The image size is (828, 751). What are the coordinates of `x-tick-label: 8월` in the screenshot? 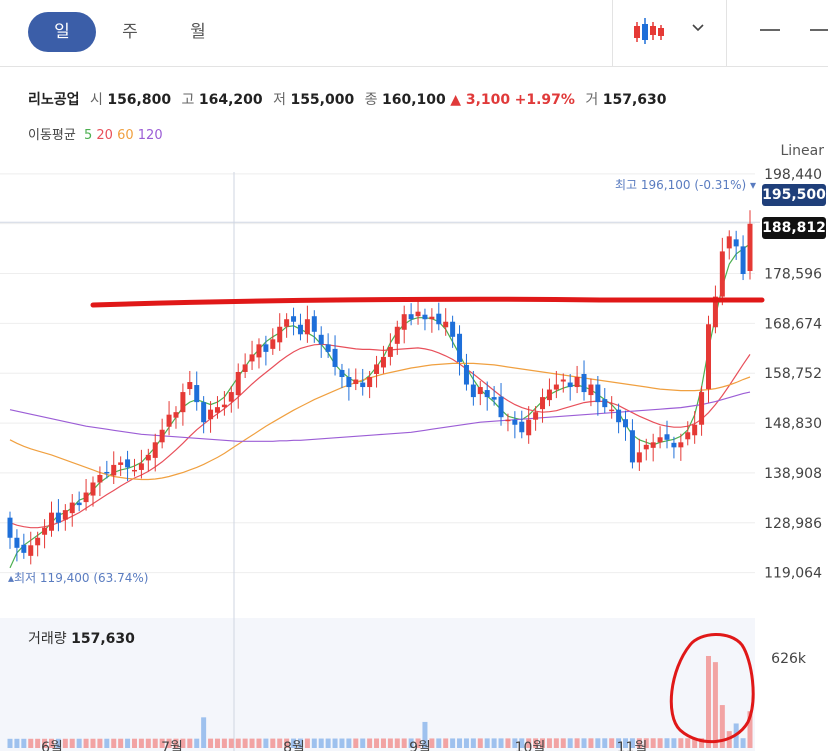 It's located at (294, 745).